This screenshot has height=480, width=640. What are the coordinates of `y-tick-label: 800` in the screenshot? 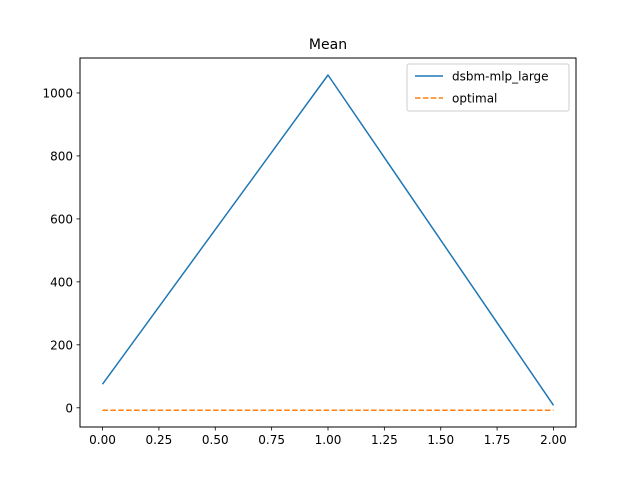 It's located at (61, 156).